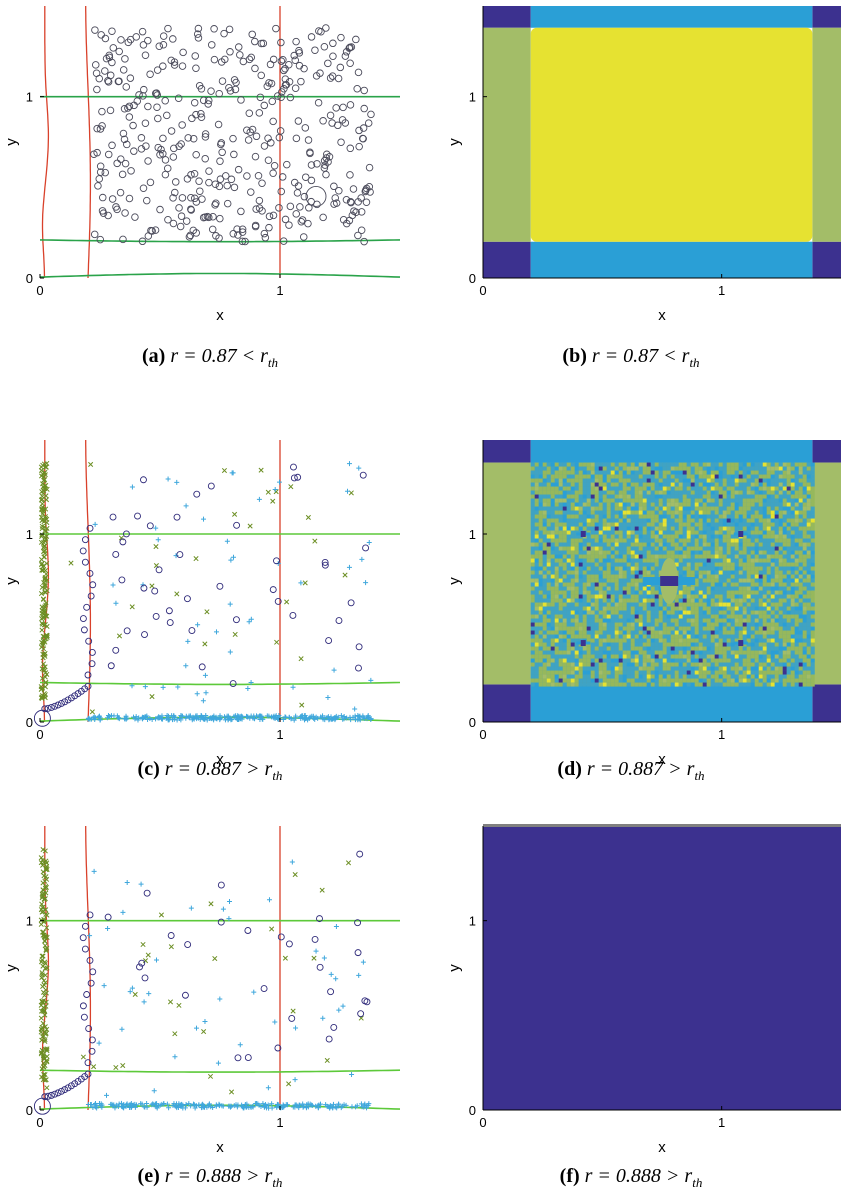 Image resolution: width=841 pixels, height=1195 pixels. Describe the element at coordinates (220, 1147) in the screenshot. I see `x-axis-label: x` at that location.